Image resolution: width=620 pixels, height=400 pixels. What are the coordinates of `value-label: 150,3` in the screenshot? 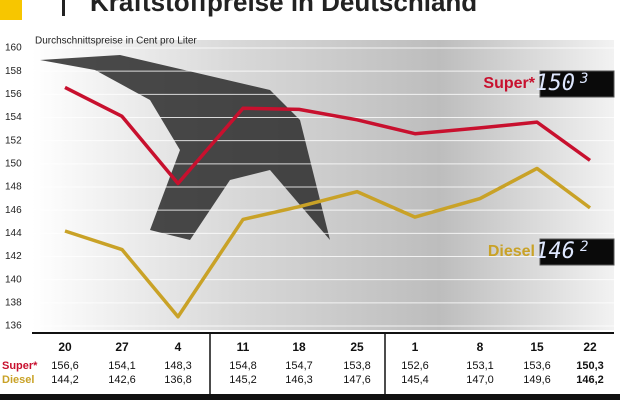 It's located at (590, 366).